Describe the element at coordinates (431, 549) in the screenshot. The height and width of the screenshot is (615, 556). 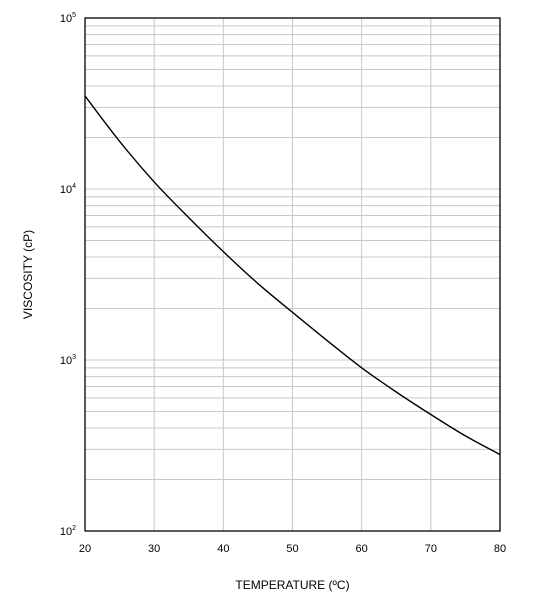
I see `x-tick-label: 70` at that location.